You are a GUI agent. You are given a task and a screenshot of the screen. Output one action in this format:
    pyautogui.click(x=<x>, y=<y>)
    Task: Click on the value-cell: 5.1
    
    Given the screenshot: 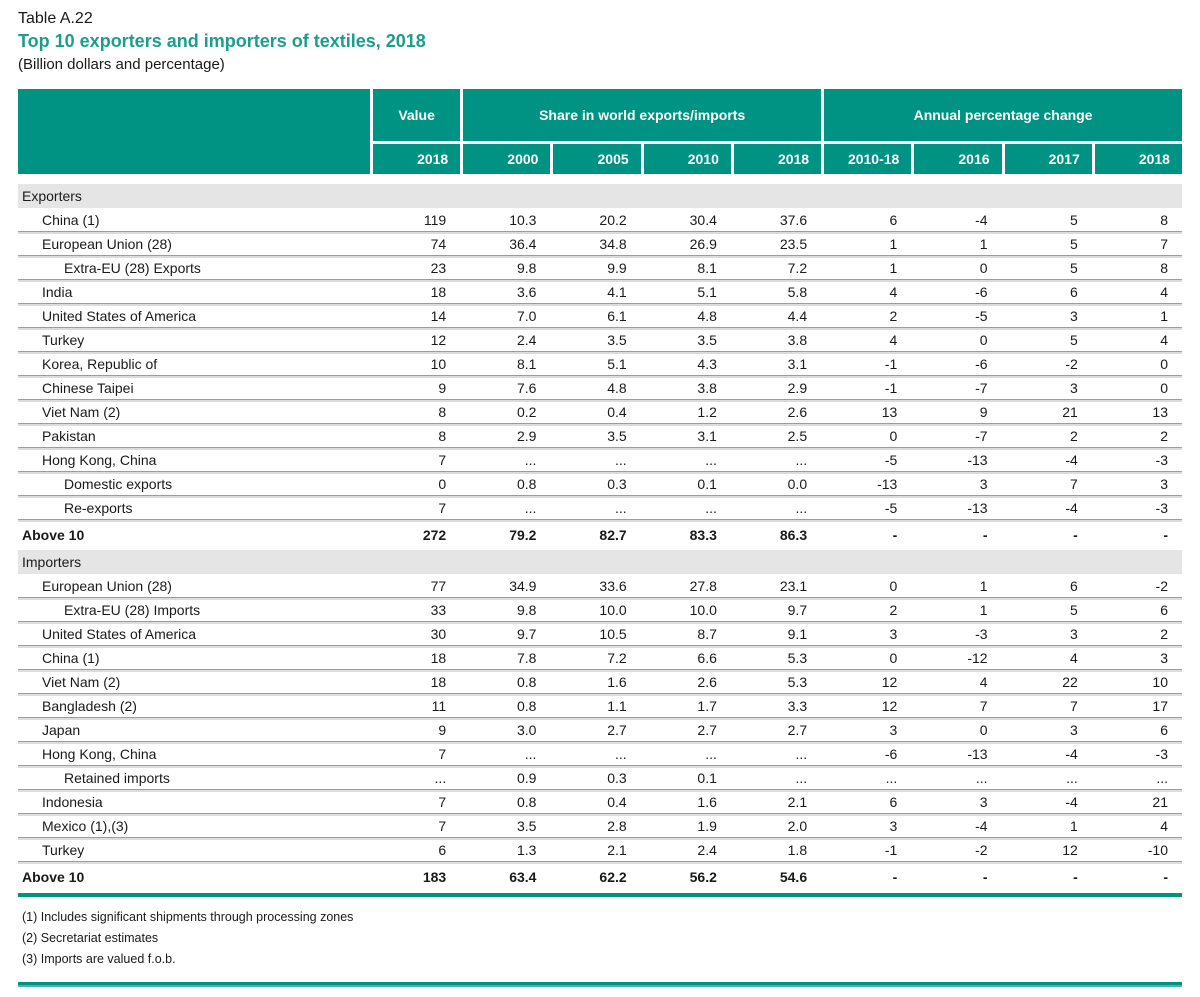 What is the action you would take?
    pyautogui.click(x=707, y=291)
    